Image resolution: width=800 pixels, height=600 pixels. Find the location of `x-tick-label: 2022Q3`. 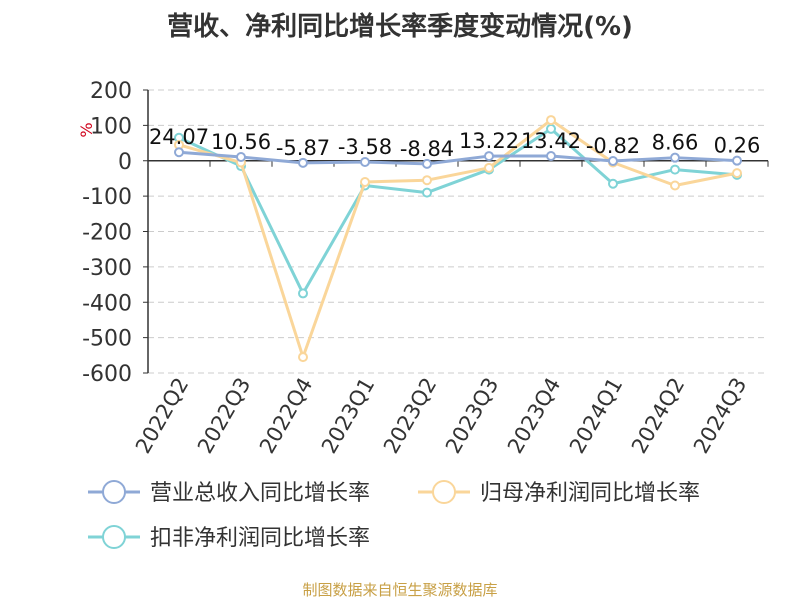

x-tick-label: 2022Q3 is located at coordinates (224, 416).